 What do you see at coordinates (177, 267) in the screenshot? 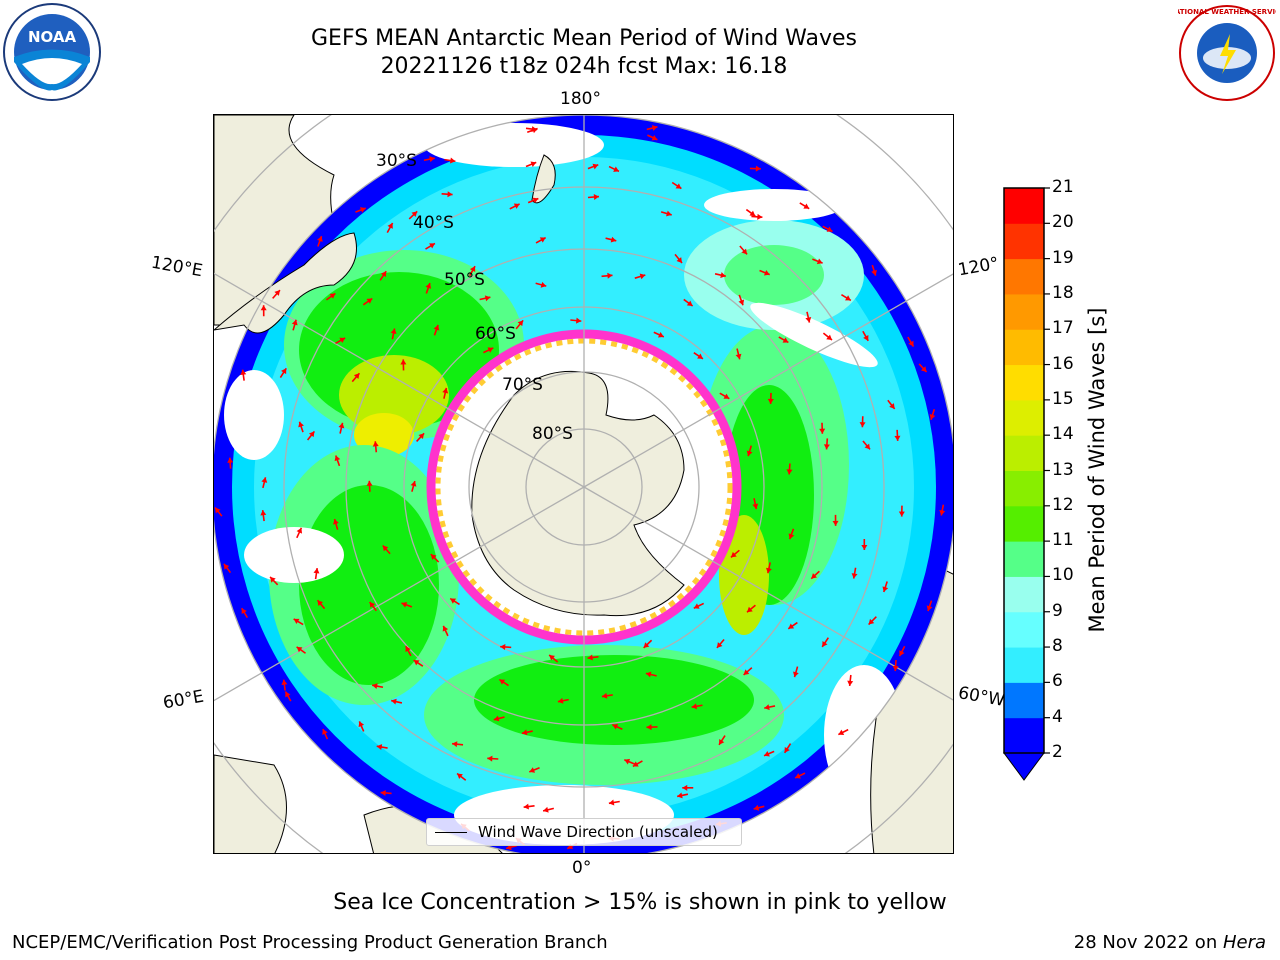
I see `lon-label-120e: 120°E` at bounding box center [177, 267].